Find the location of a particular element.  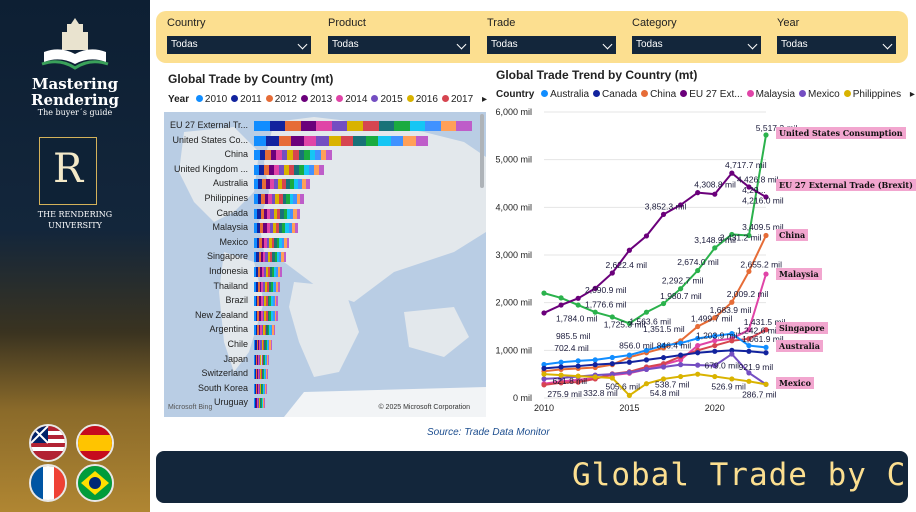

map-scrollbar is located at coordinates (482, 151).